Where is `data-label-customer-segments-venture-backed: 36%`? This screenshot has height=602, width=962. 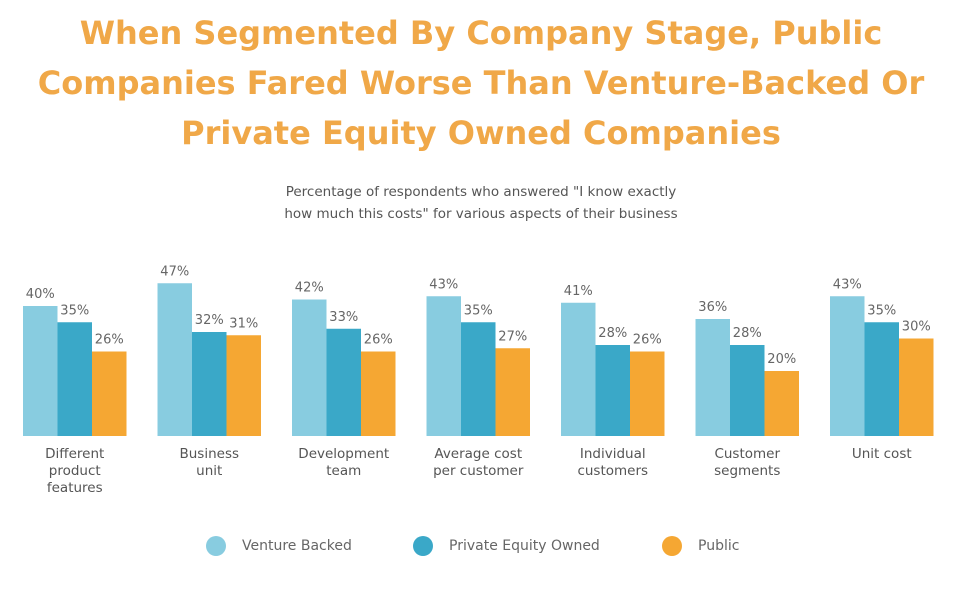
data-label-customer-segments-venture-backed: 36% is located at coordinates (712, 307).